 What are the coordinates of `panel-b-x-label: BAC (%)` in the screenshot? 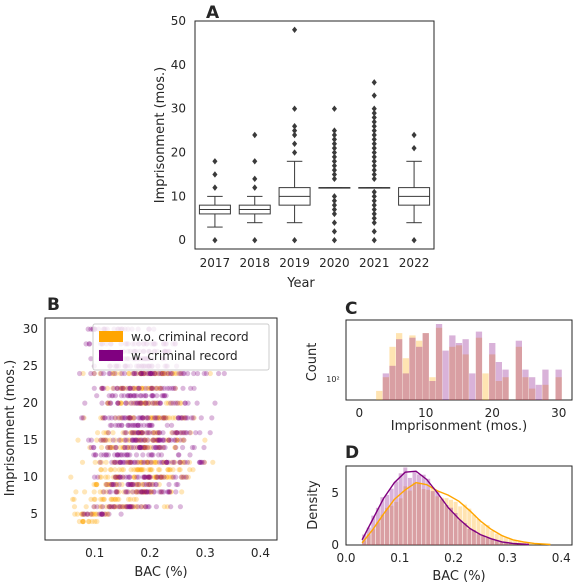 It's located at (160, 572).